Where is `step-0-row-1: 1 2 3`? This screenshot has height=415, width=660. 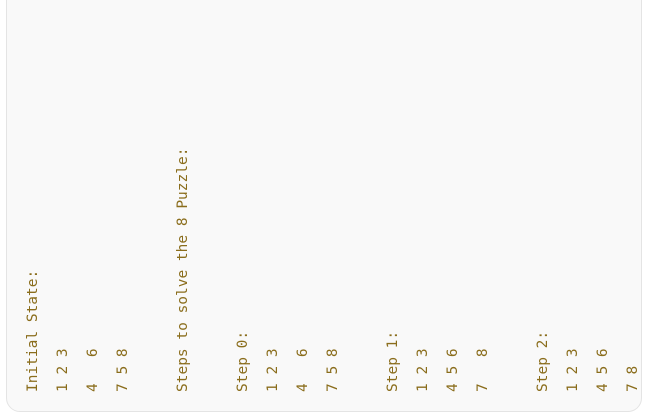
step-0-row-1: 1 2 3 is located at coordinates (273, 370).